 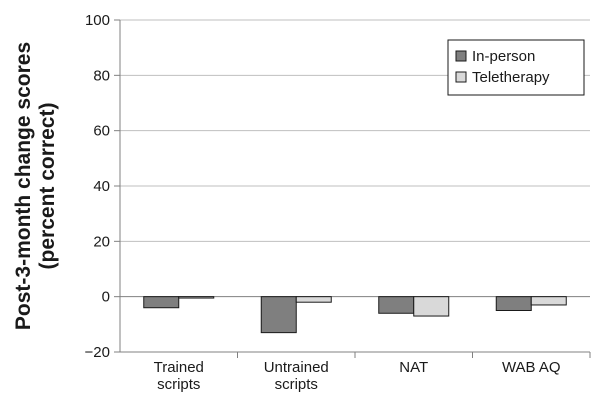 What do you see at coordinates (47, 186) in the screenshot?
I see `y-axis-label: (percent correct)` at bounding box center [47, 186].